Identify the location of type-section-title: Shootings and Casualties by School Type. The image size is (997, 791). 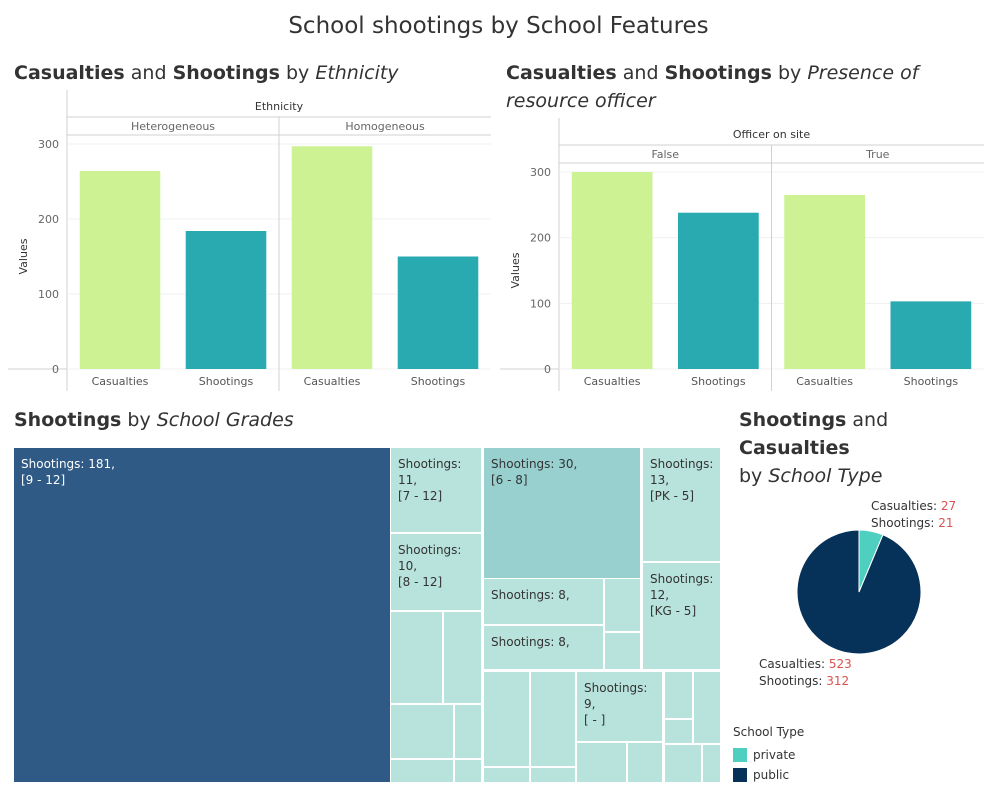
(814, 448).